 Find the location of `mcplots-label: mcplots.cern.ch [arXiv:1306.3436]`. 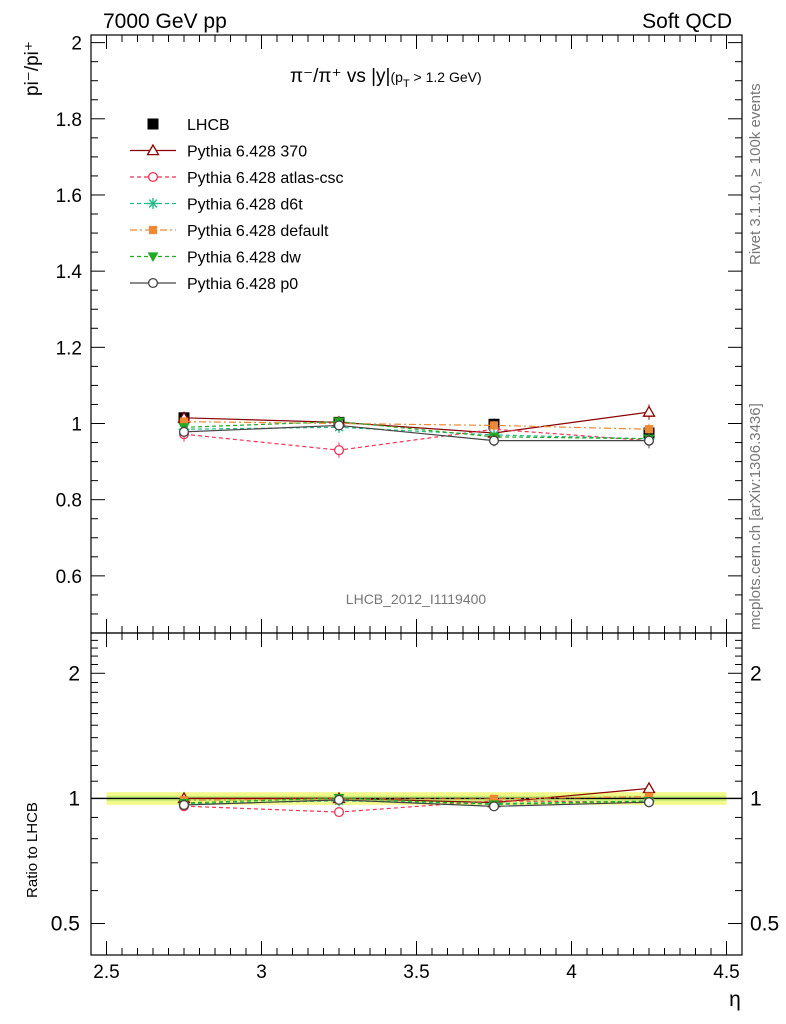

mcplots-label: mcplots.cern.ch [arXiv:1306.3436] is located at coordinates (755, 516).